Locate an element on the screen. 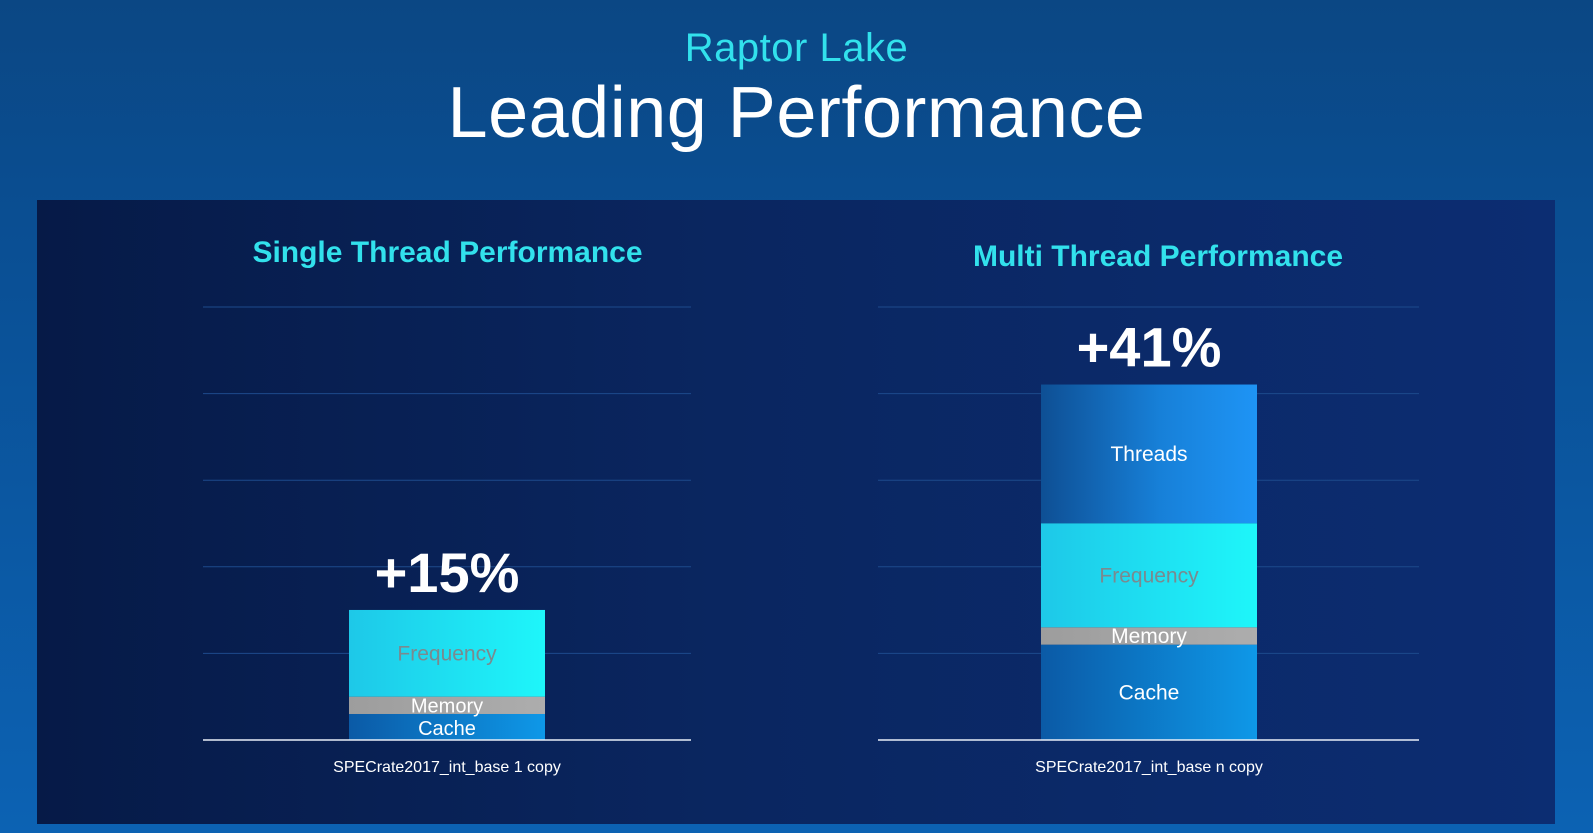 This screenshot has width=1593, height=833. segment-label-threads-multi: Threads is located at coordinates (1148, 454).